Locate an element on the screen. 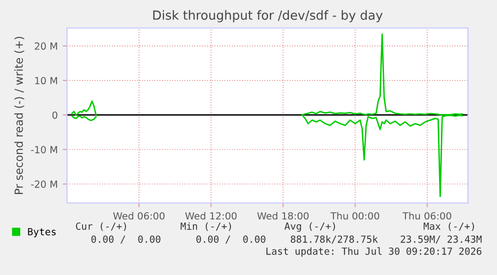 The width and height of the screenshot is (497, 275). y-tick-label: 10 M is located at coordinates (46, 80).